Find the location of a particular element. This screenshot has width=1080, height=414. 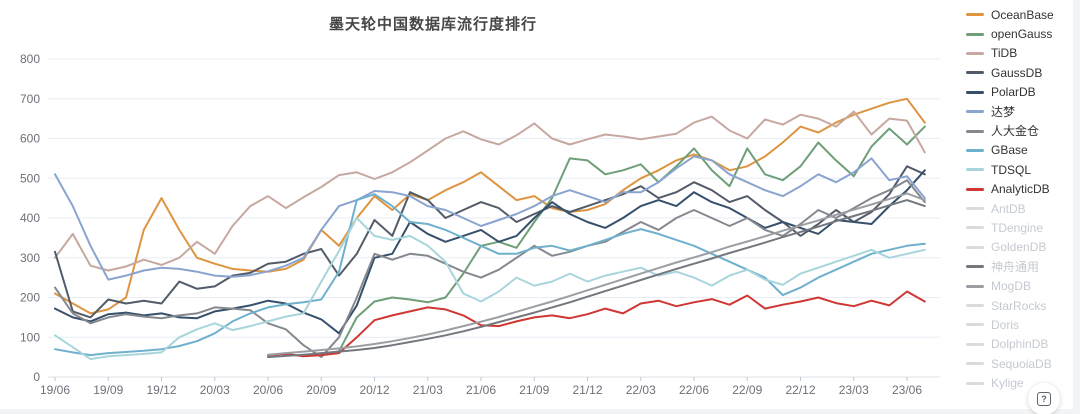

legend-item-GoldenDB: GoldenDB is located at coordinates (1023, 247).